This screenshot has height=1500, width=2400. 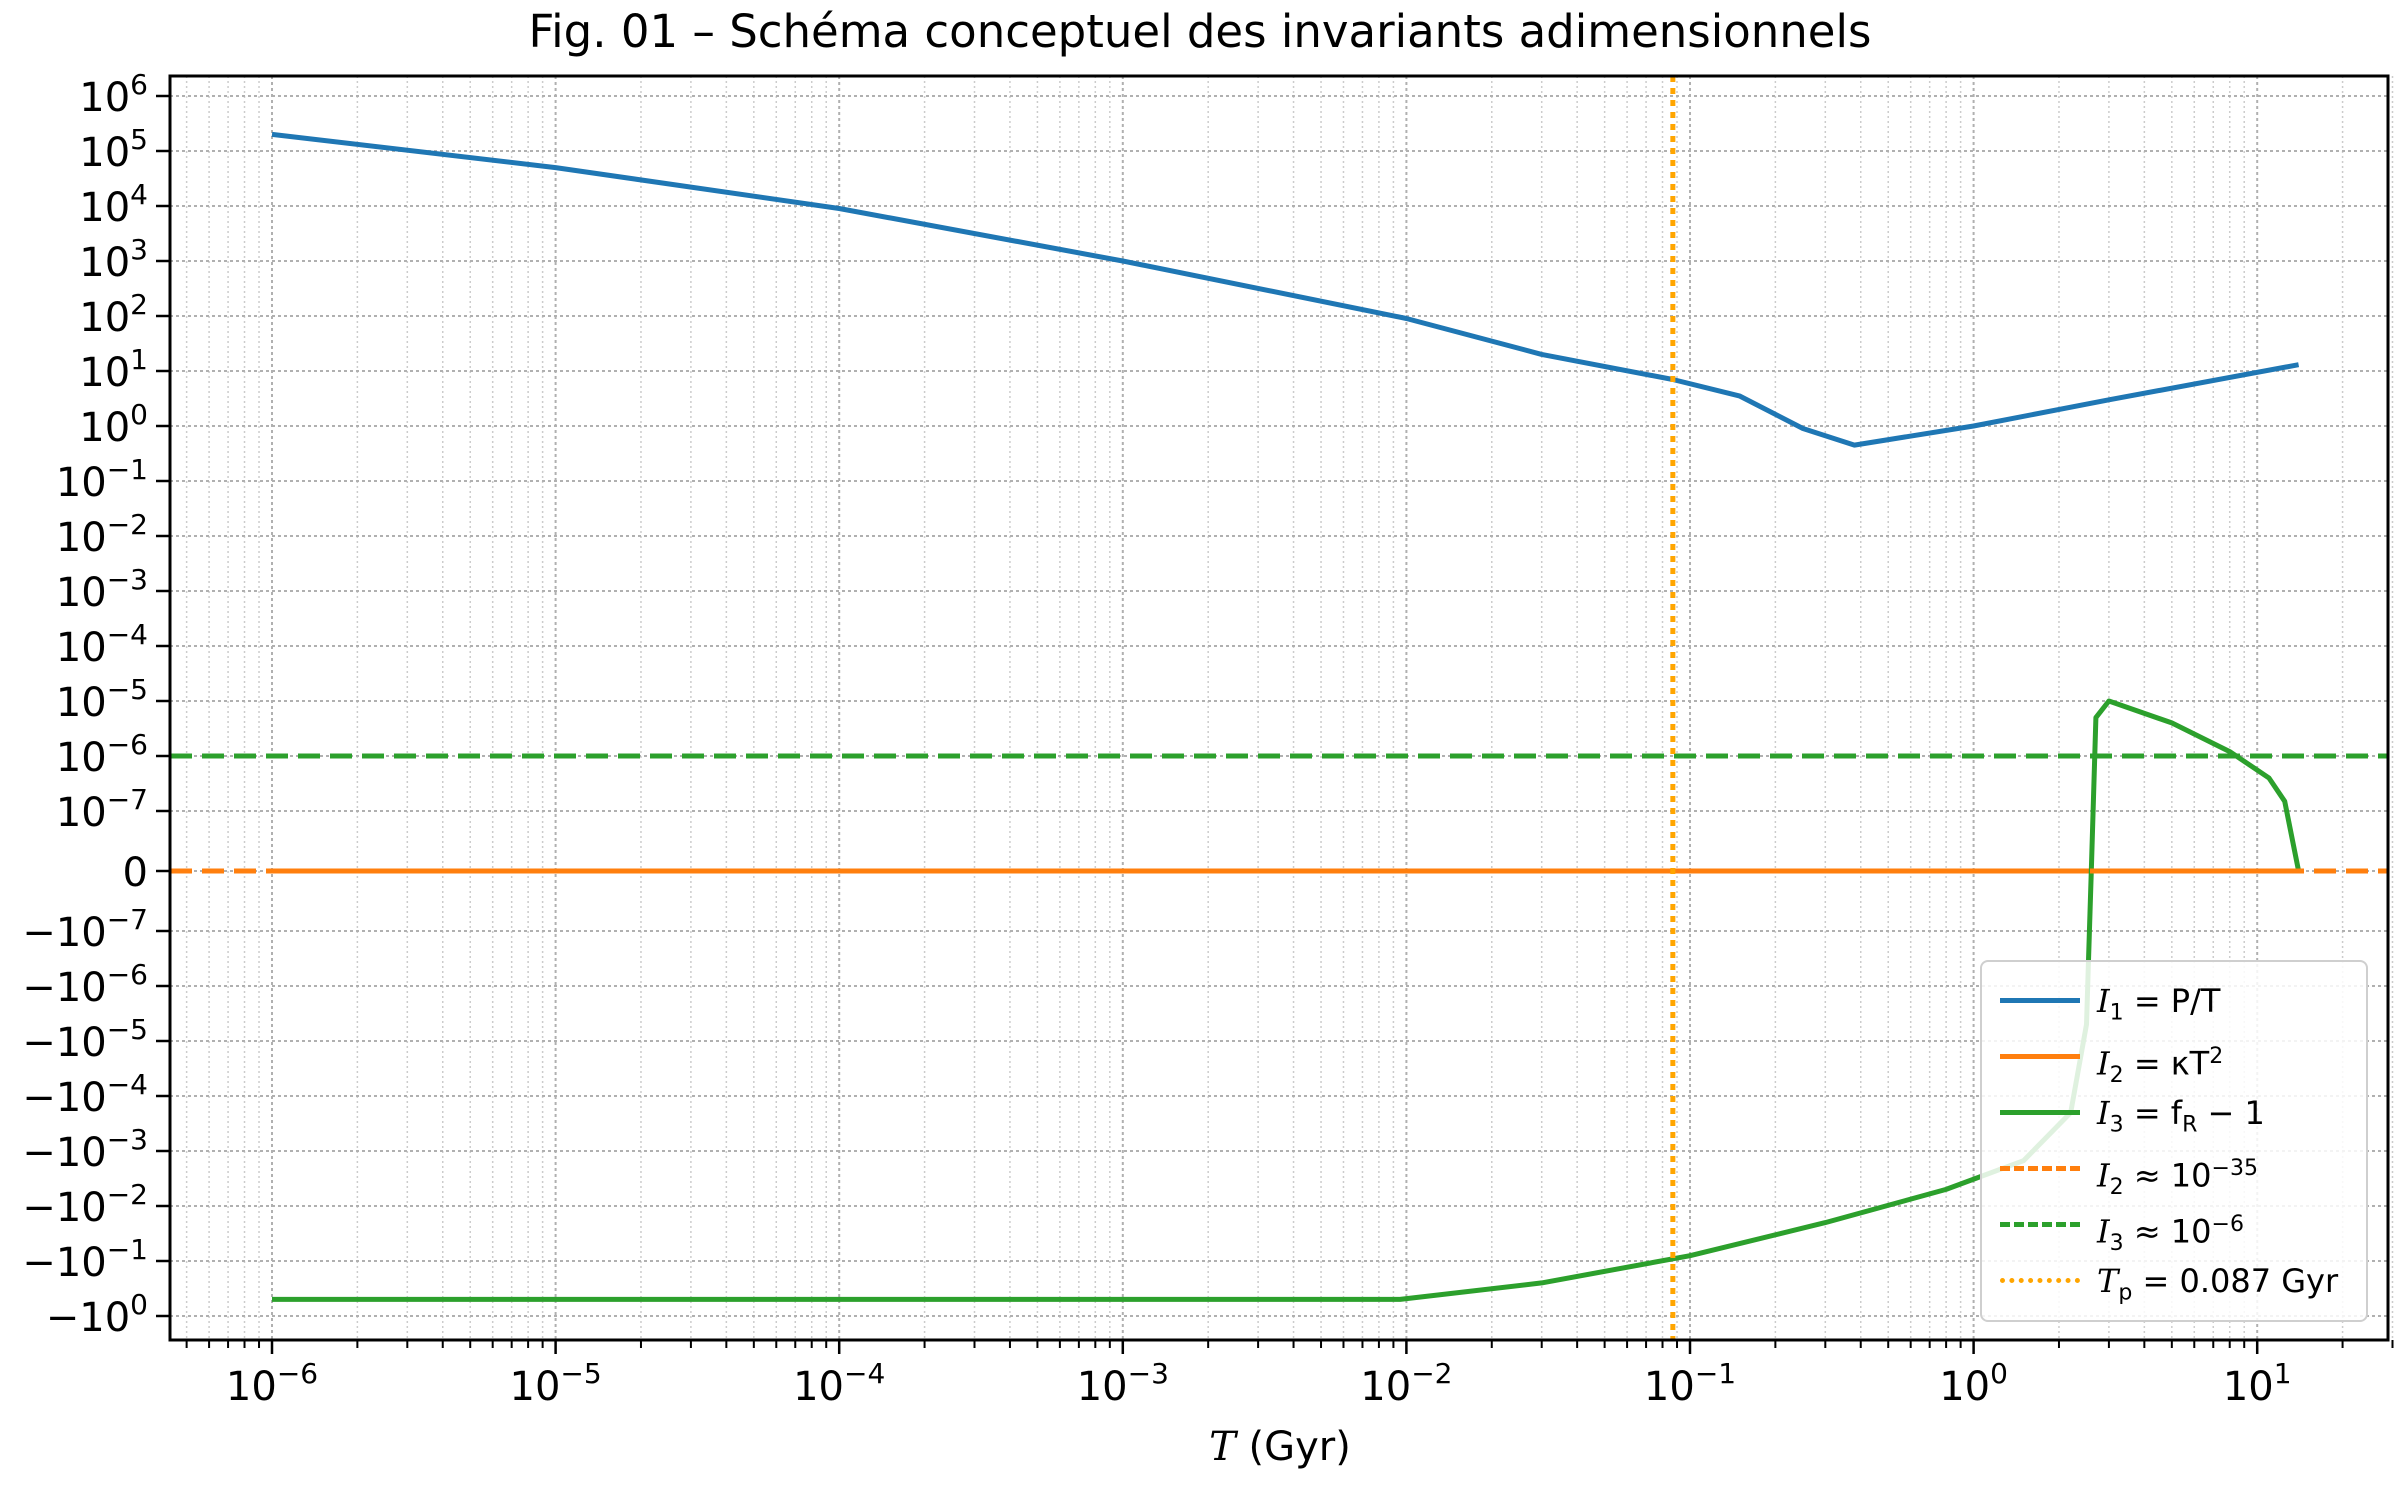 What do you see at coordinates (2177, 1178) in the screenshot?
I see `legend-label: I2 ≈ 10−35` at bounding box center [2177, 1178].